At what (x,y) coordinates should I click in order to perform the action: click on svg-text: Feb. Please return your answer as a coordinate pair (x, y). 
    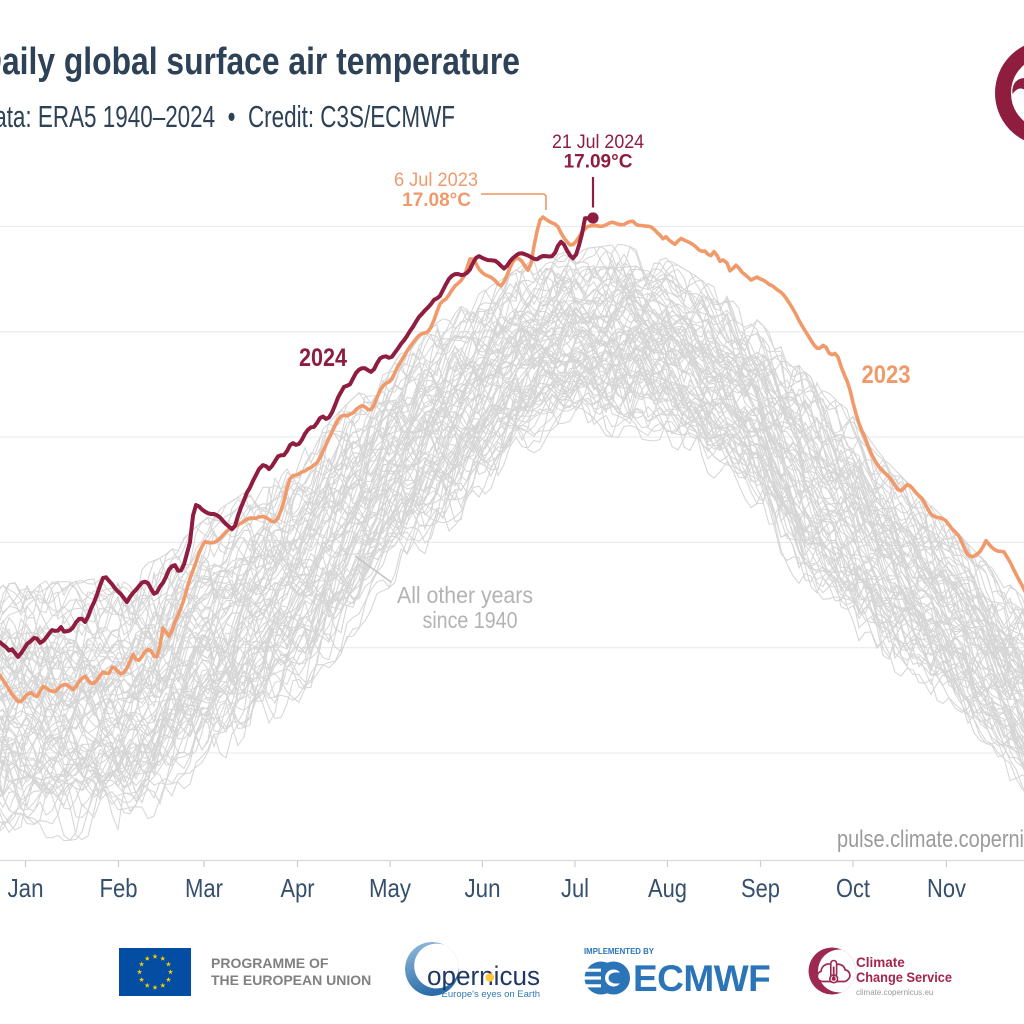
    Looking at the image, I should click on (119, 888).